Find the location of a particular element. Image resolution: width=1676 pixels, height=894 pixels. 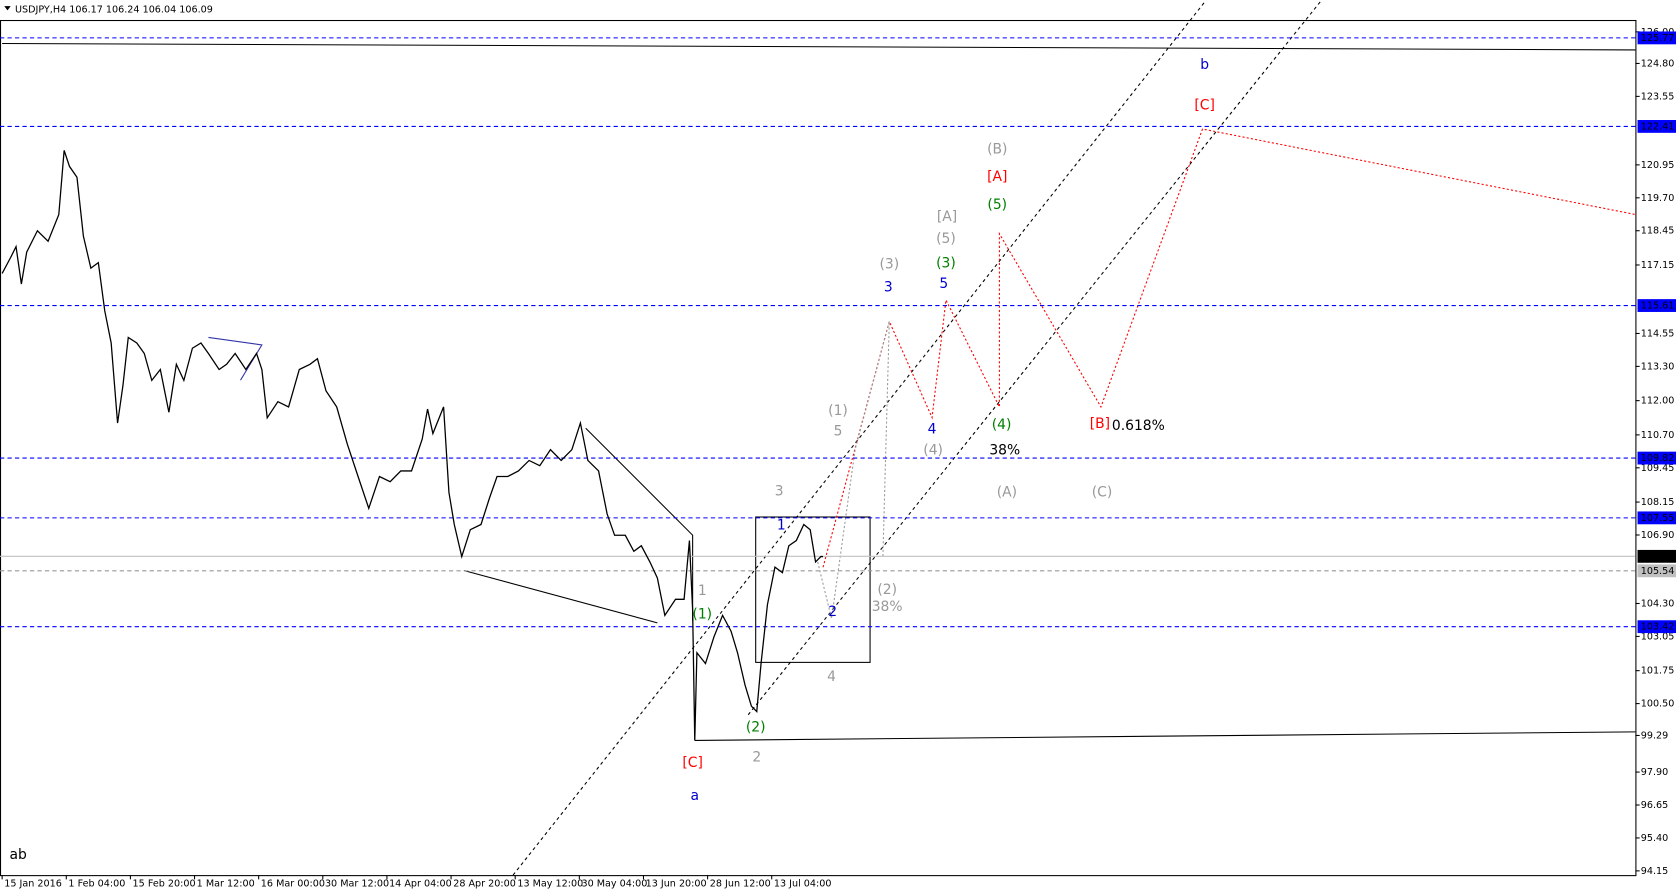

level-label: 109.82 is located at coordinates (1658, 458).